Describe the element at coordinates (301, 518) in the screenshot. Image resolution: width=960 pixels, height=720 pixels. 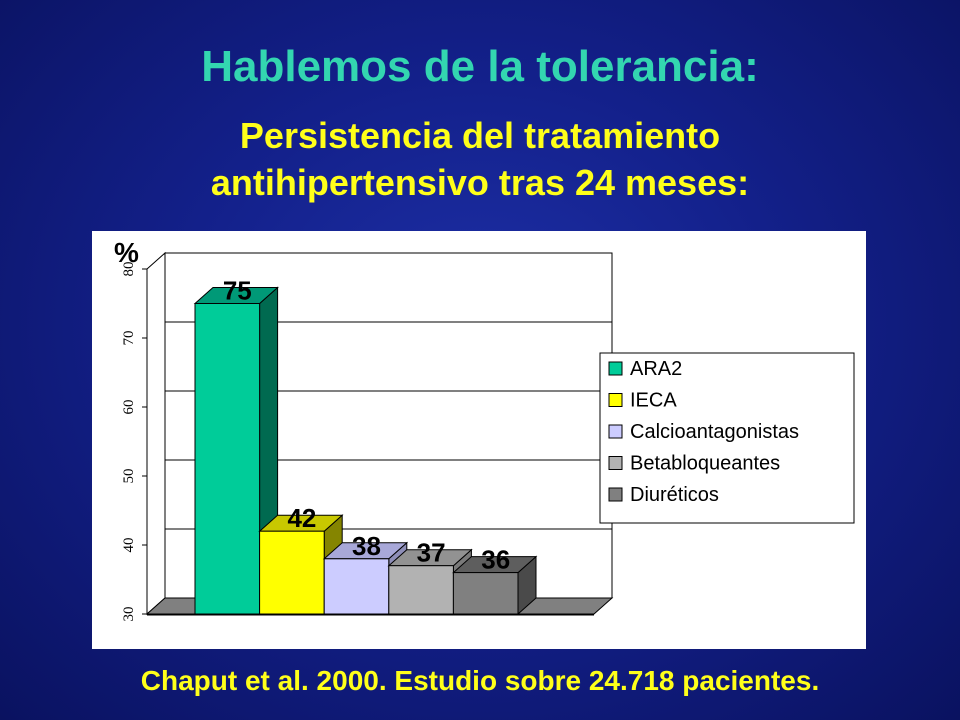
I see `data-label-2: 42` at that location.